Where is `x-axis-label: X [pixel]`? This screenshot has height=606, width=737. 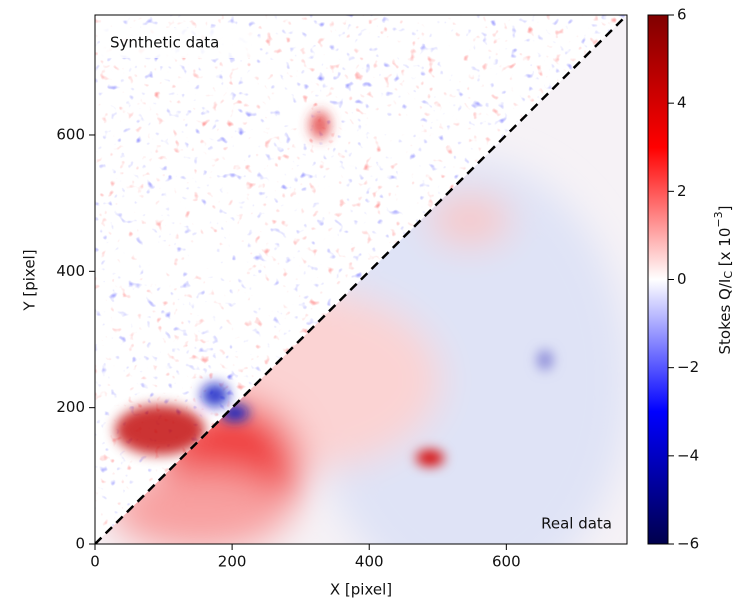
x-axis-label: X [pixel] is located at coordinates (361, 590).